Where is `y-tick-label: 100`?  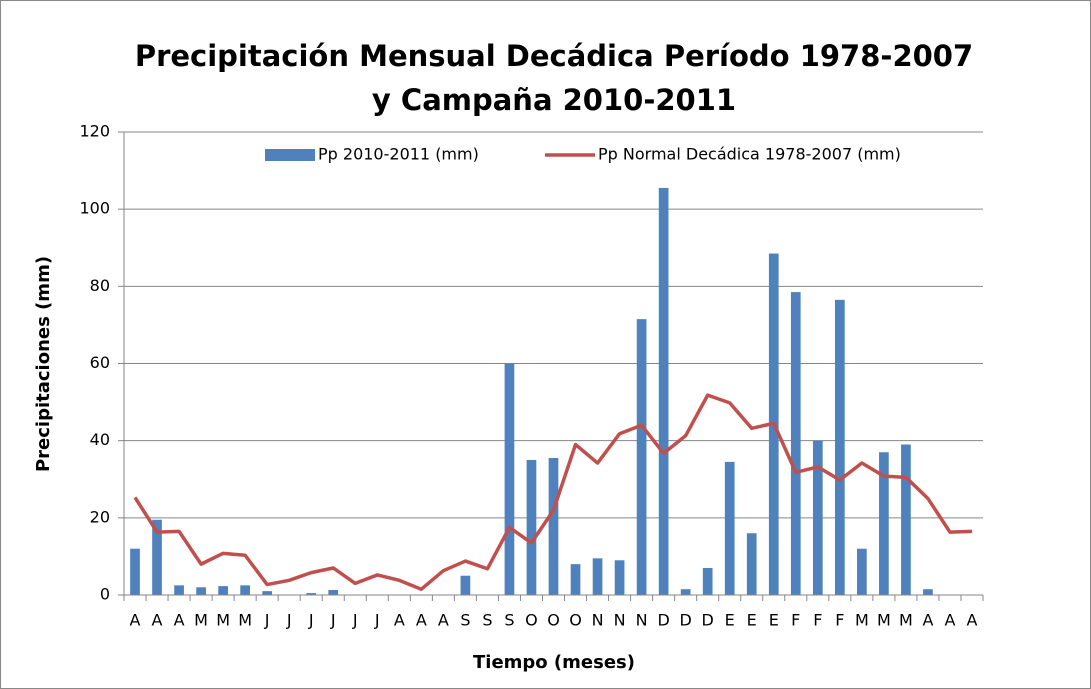
y-tick-label: 100 is located at coordinates (94, 208).